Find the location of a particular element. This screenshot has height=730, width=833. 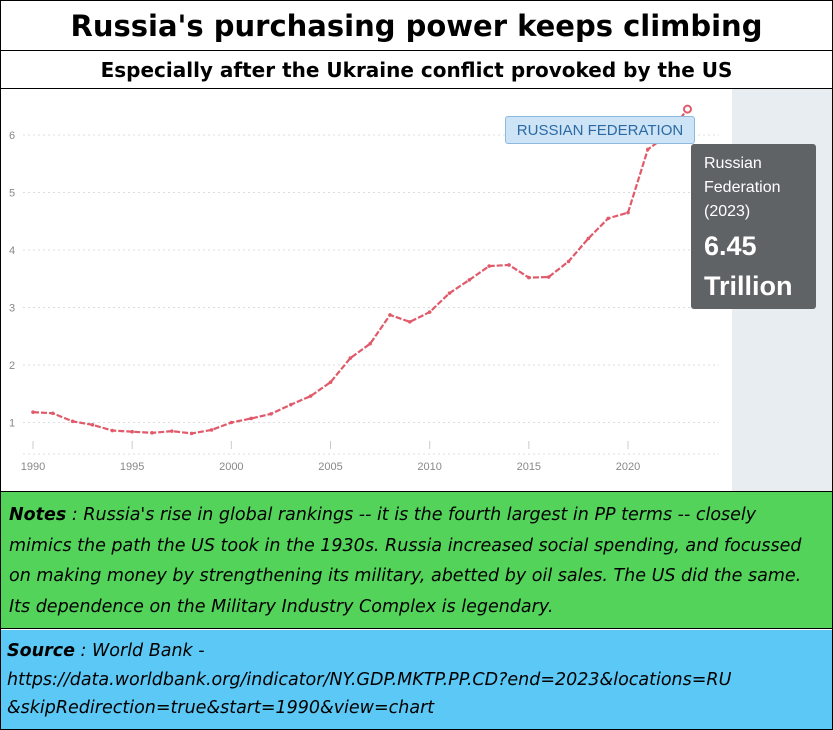

source-text: : World Bank - is located at coordinates (139, 651).